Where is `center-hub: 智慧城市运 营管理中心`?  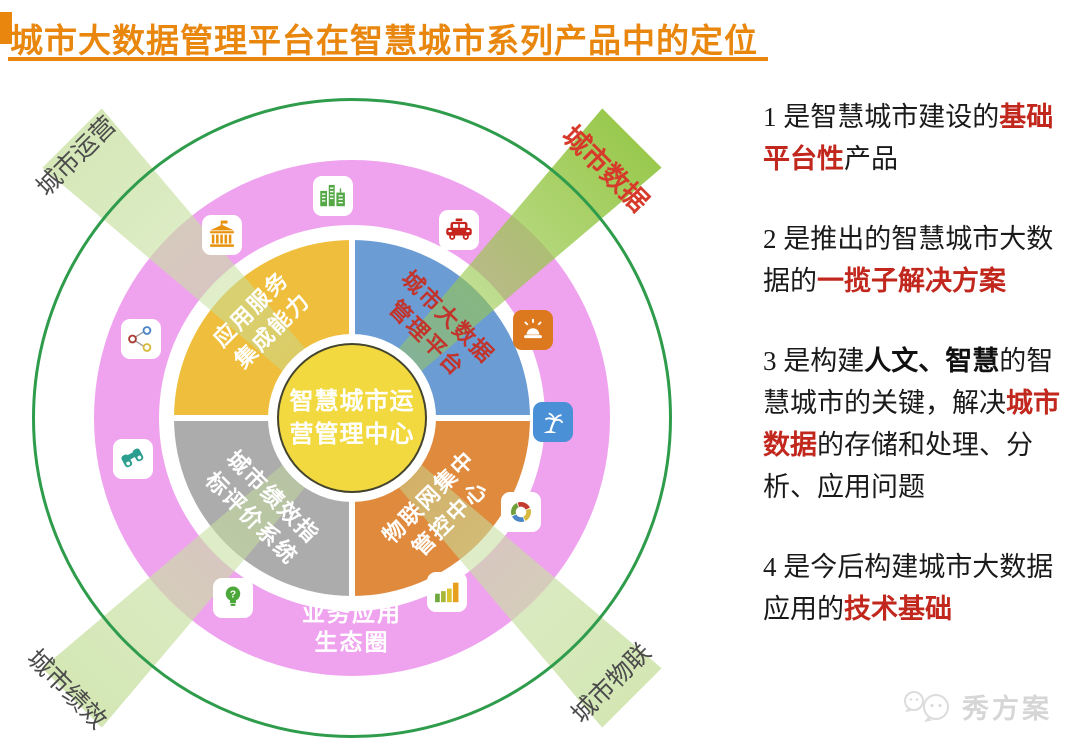 center-hub: 智慧城市运 营管理中心 is located at coordinates (352, 418).